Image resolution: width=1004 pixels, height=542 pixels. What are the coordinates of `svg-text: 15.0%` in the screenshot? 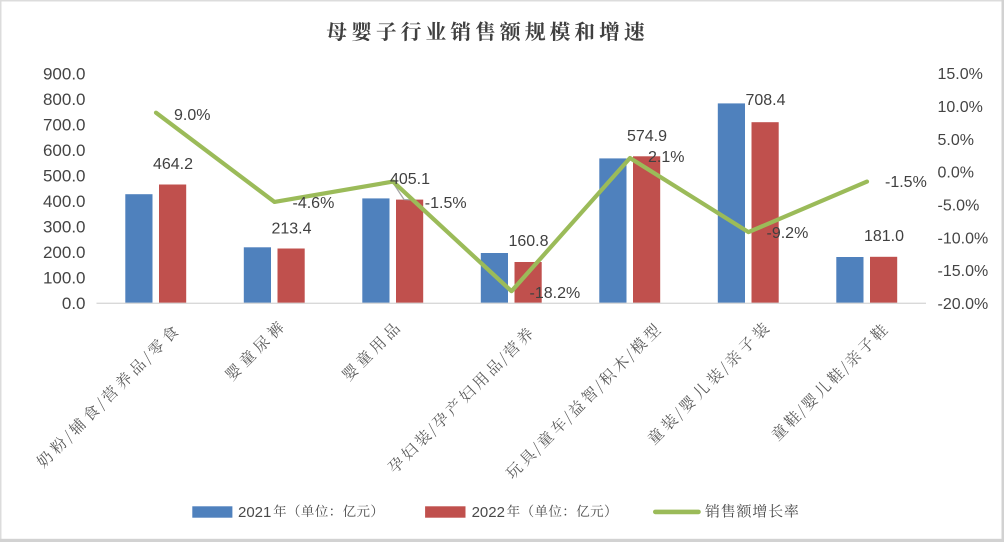 It's located at (960, 74).